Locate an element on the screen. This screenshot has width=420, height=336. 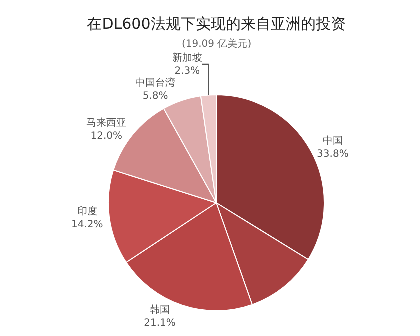
chart-title: 在DL600法规下实现的来自亚洲的投资 is located at coordinates (216, 23).